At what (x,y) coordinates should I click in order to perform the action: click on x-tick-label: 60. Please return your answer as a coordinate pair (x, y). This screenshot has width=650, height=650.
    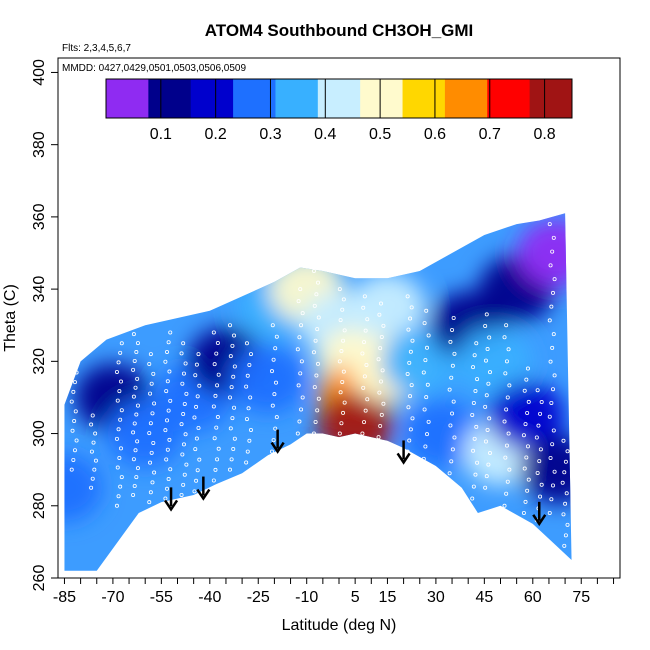
    Looking at the image, I should click on (533, 597).